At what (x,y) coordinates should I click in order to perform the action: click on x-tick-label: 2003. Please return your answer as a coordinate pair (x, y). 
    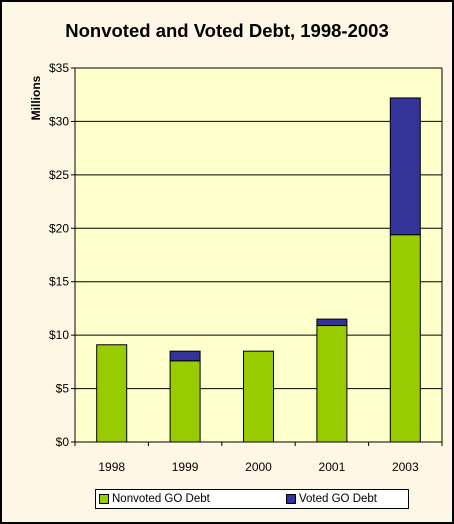
    Looking at the image, I should click on (405, 467).